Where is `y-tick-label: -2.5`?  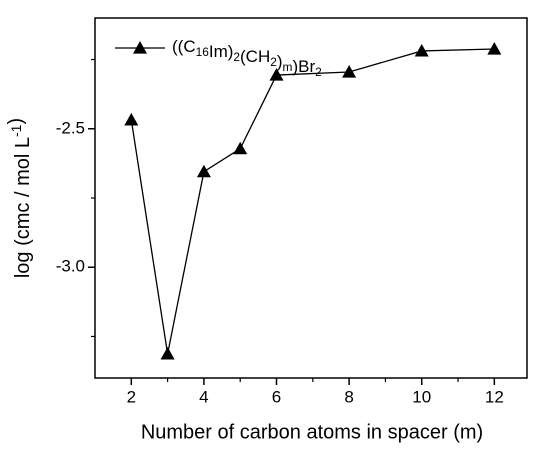 y-tick-label: -2.5 is located at coordinates (70, 127).